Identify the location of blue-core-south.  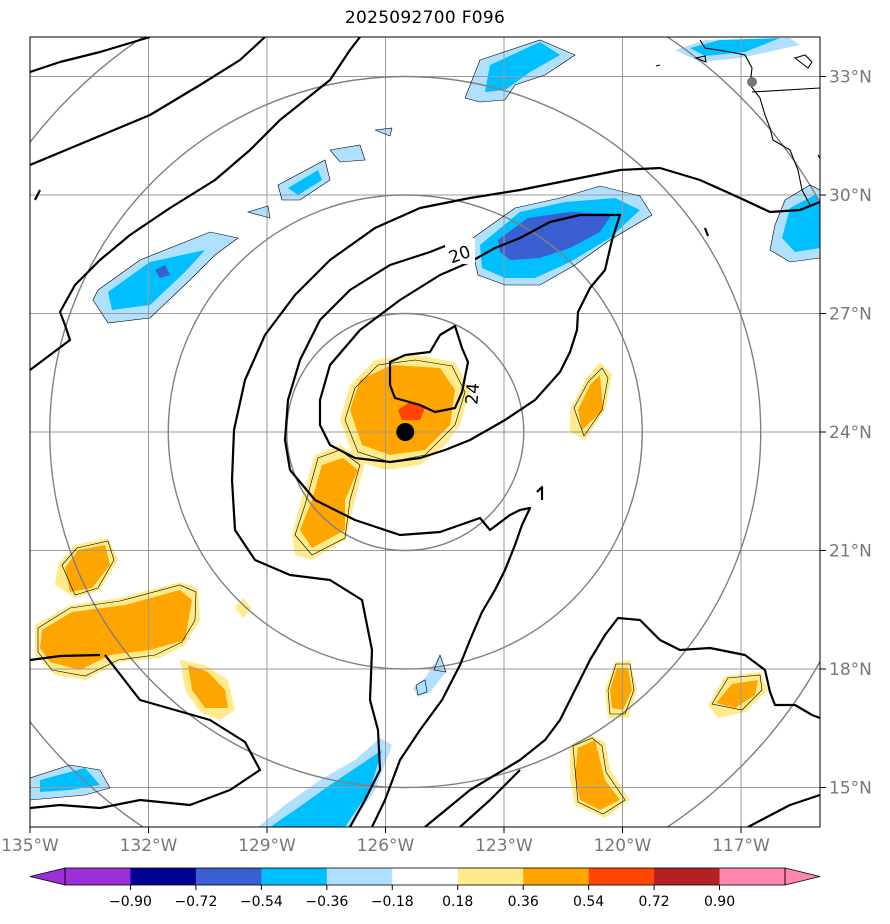
(326, 788).